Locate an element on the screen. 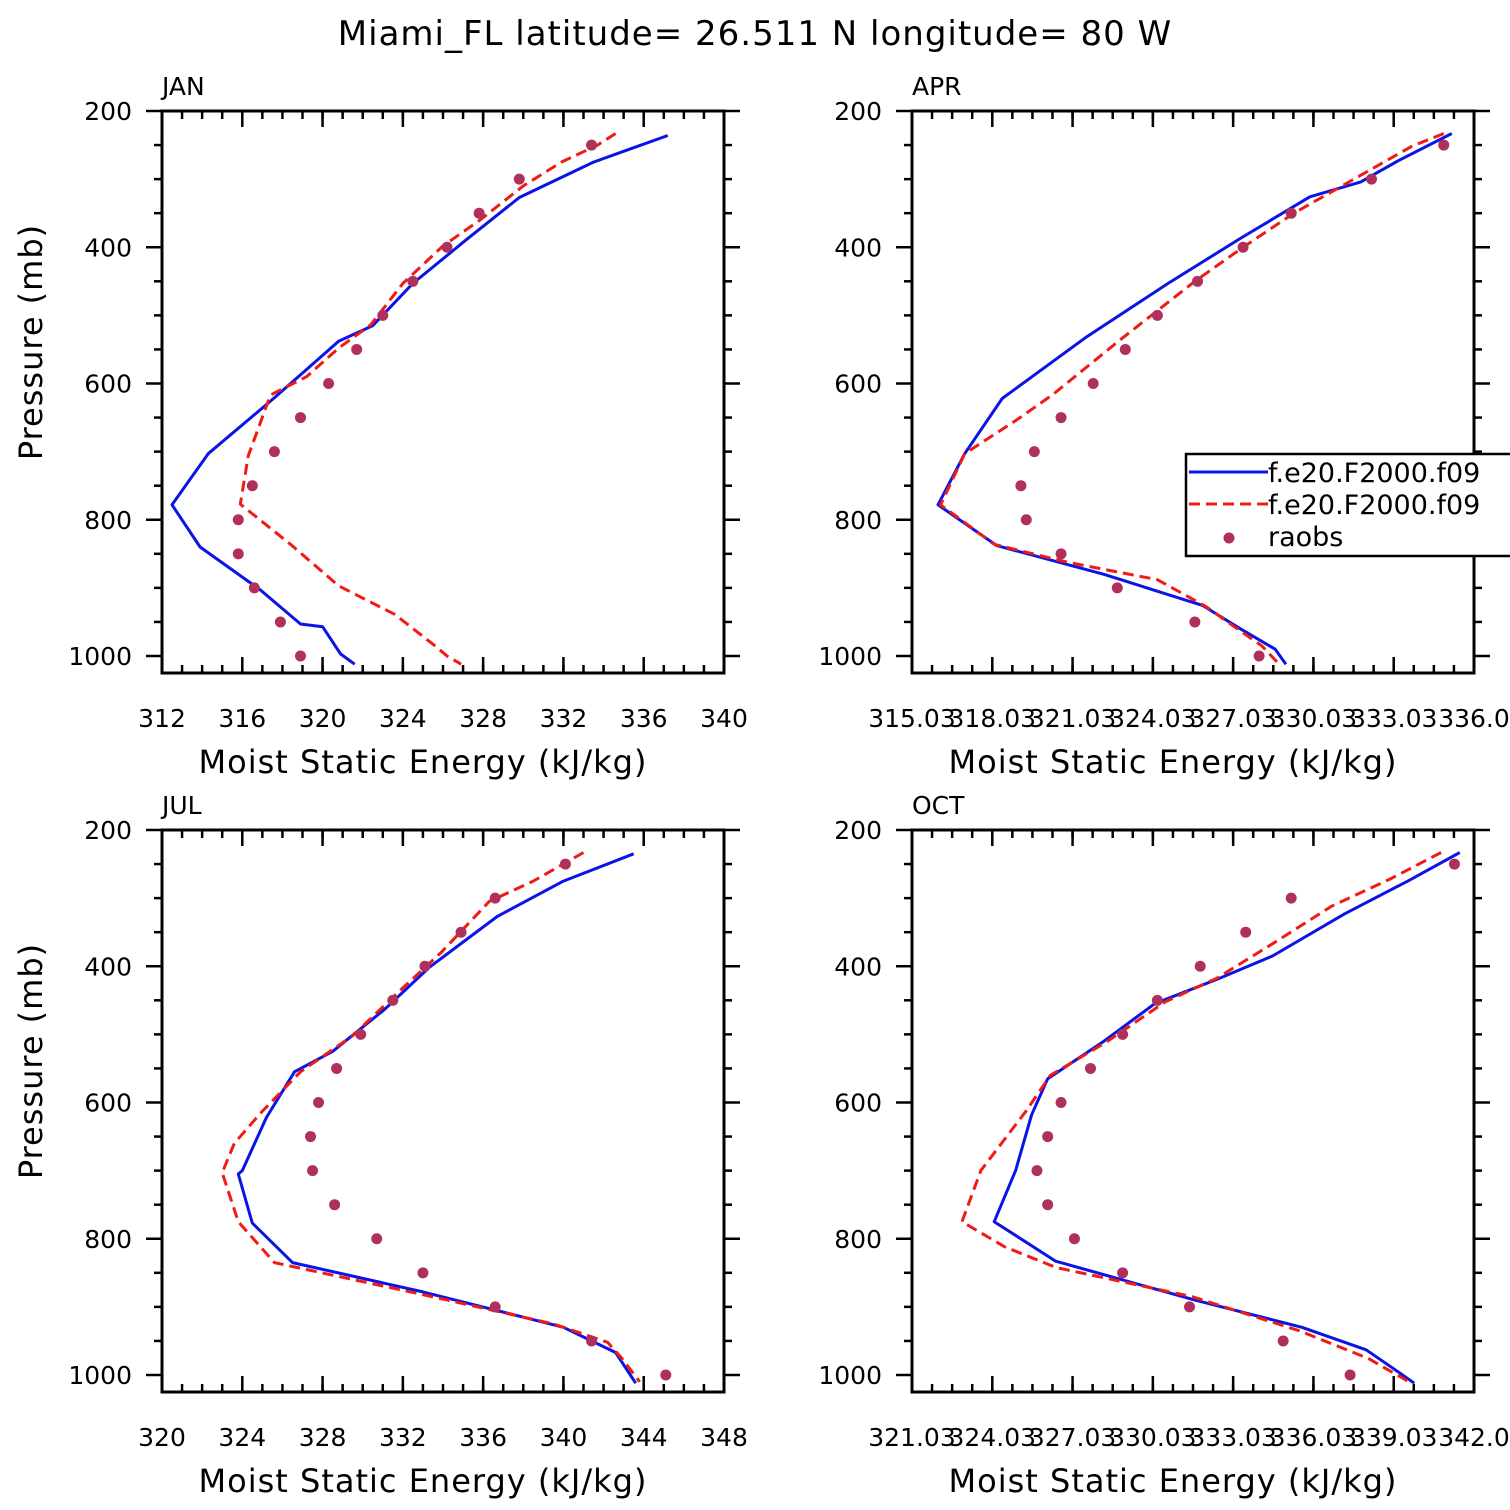 The width and height of the screenshot is (1510, 1510). x-tick-label: 344 is located at coordinates (644, 1437).